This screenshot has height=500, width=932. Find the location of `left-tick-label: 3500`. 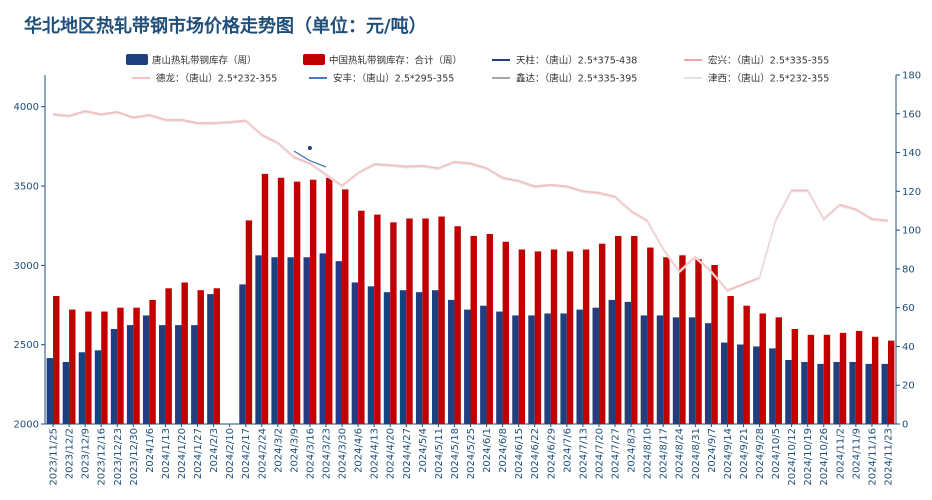

left-tick-label: 3500 is located at coordinates (26, 187).